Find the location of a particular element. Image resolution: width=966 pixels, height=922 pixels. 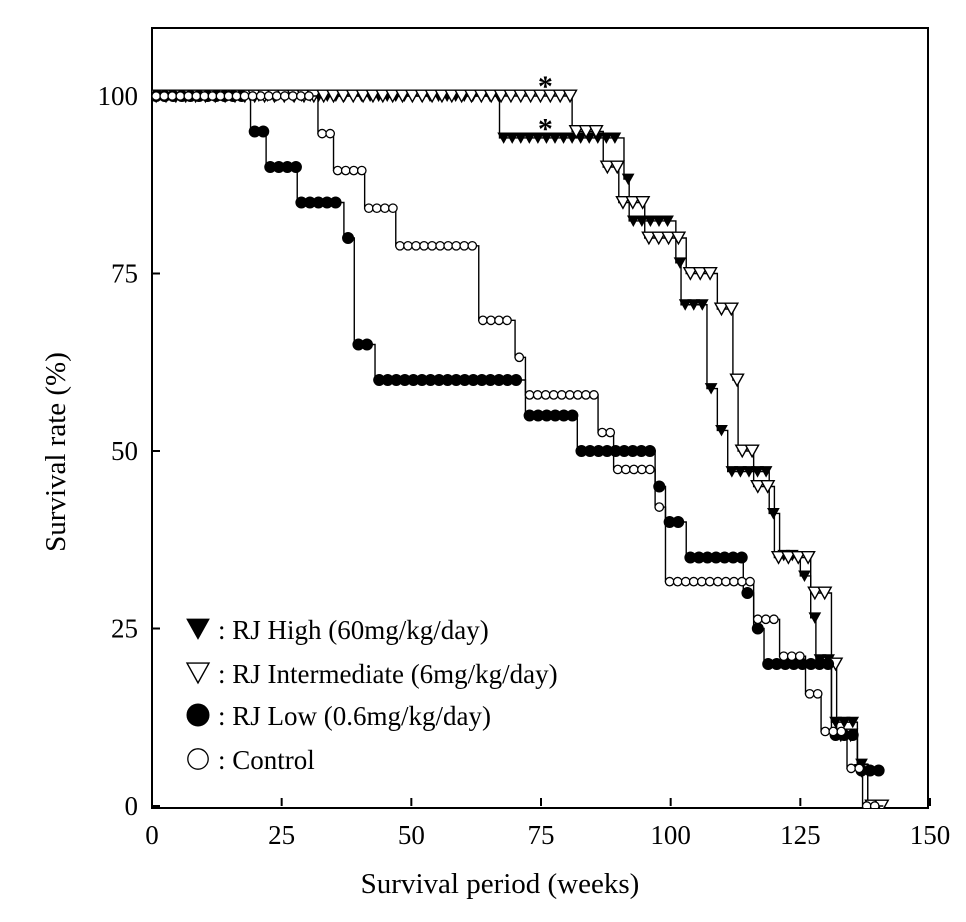

y-tick-label: 75 is located at coordinates (124, 274).